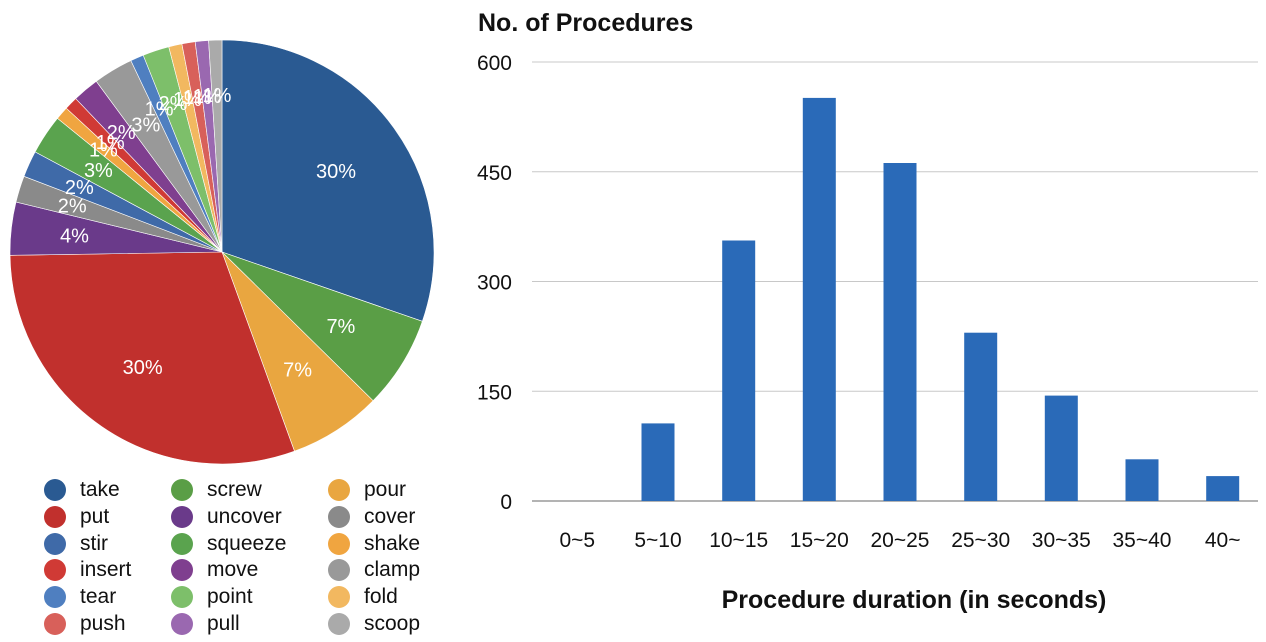  What do you see at coordinates (205, 624) in the screenshot?
I see `legend-item-pull: pull` at bounding box center [205, 624].